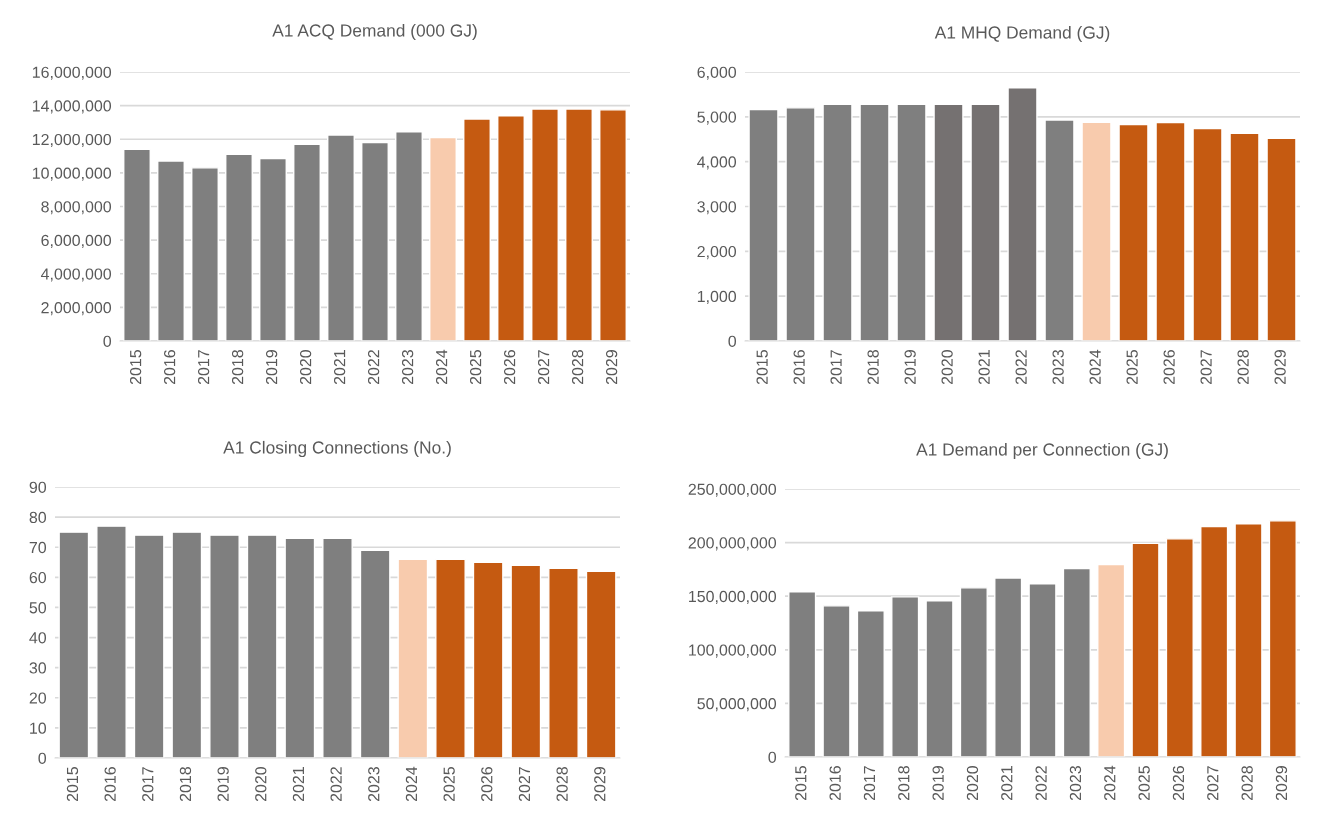  I want to click on y-tick-label: 2,000,000, so click(76, 309).